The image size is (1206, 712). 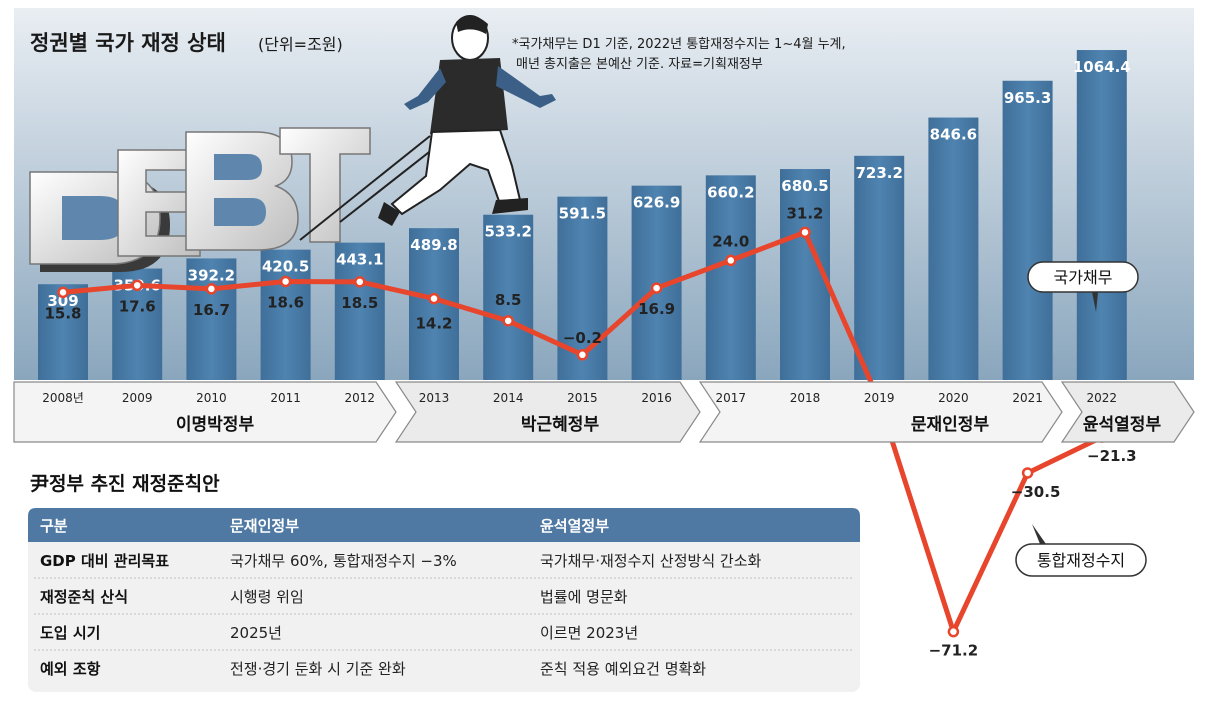 What do you see at coordinates (70, 633) in the screenshot?
I see `table-cell: 도입 시기` at bounding box center [70, 633].